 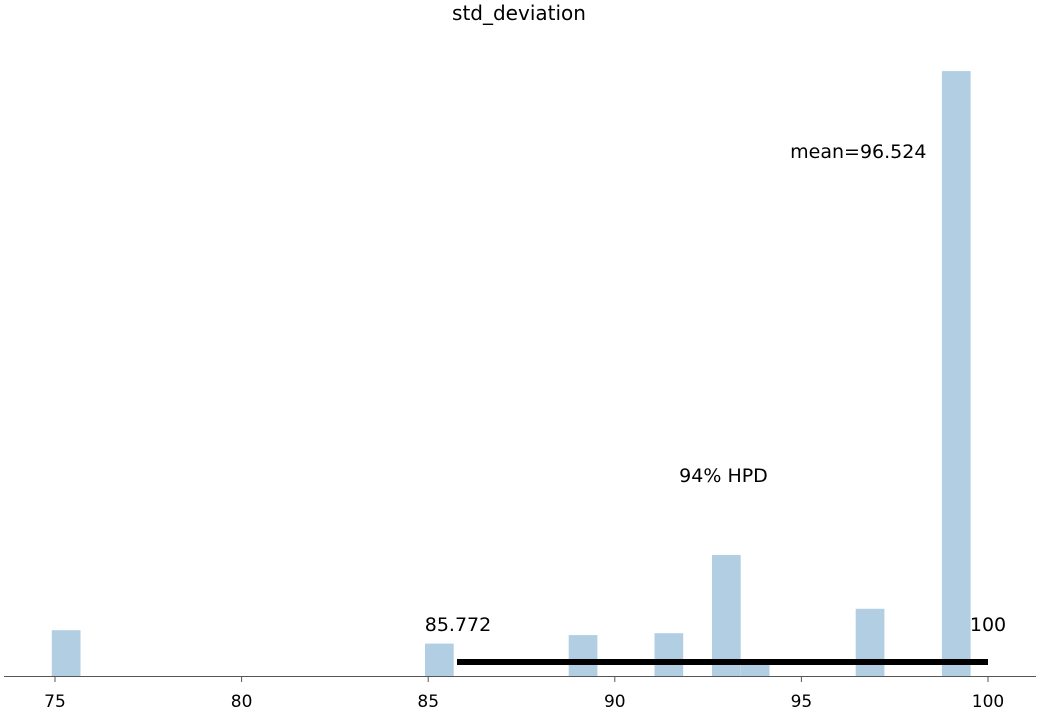 What do you see at coordinates (55, 702) in the screenshot?
I see `x-tick-label: 75` at bounding box center [55, 702].